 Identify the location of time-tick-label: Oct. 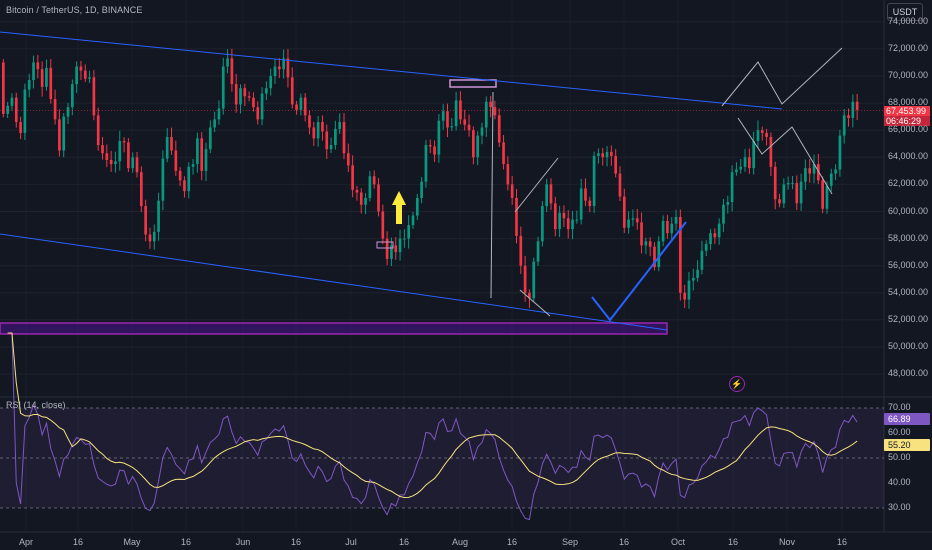
(678, 542).